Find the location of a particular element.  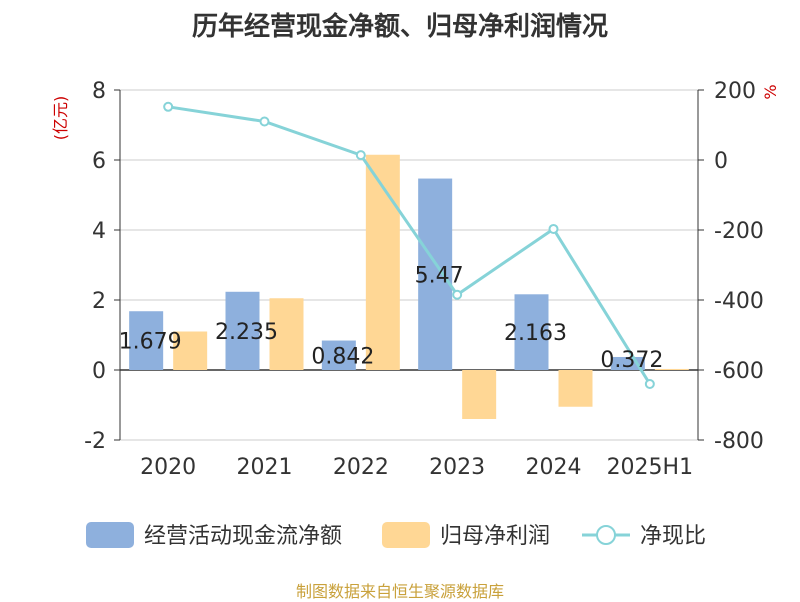

data-labels: 1.679 2.235 0.842 5.47 2.163 0.372 is located at coordinates (391, 318).